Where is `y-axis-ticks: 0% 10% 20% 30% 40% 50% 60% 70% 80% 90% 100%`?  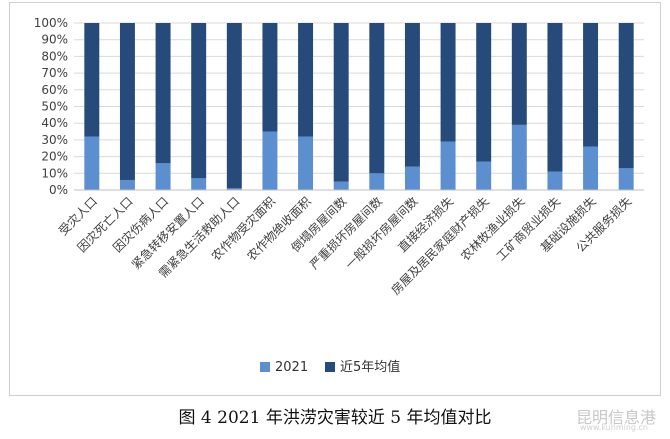 y-axis-ticks: 0% 10% 20% 30% 40% 50% 60% 70% 80% 90% 100% is located at coordinates (51, 106).